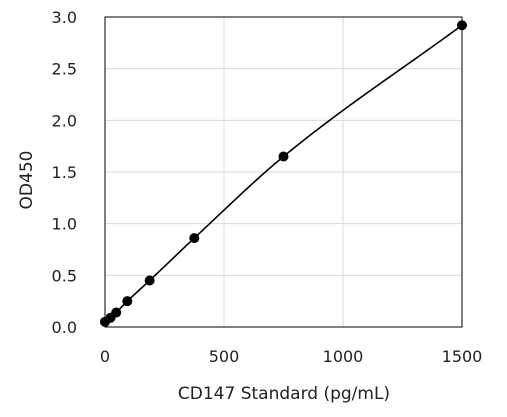 The height and width of the screenshot is (417, 507). I want to click on x-tick-label: 1500, so click(462, 356).